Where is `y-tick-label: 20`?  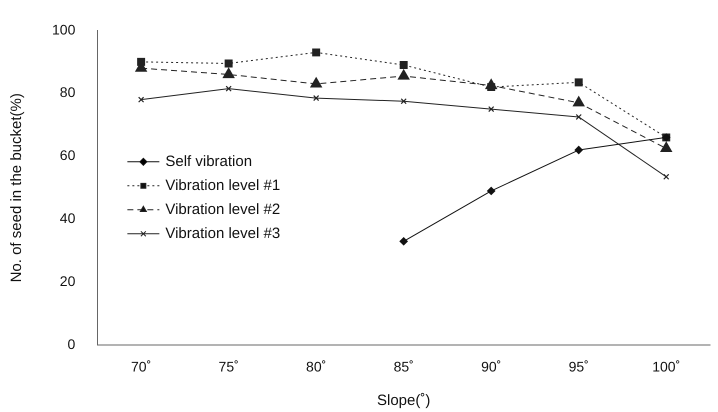
y-tick-label: 20 is located at coordinates (68, 281).